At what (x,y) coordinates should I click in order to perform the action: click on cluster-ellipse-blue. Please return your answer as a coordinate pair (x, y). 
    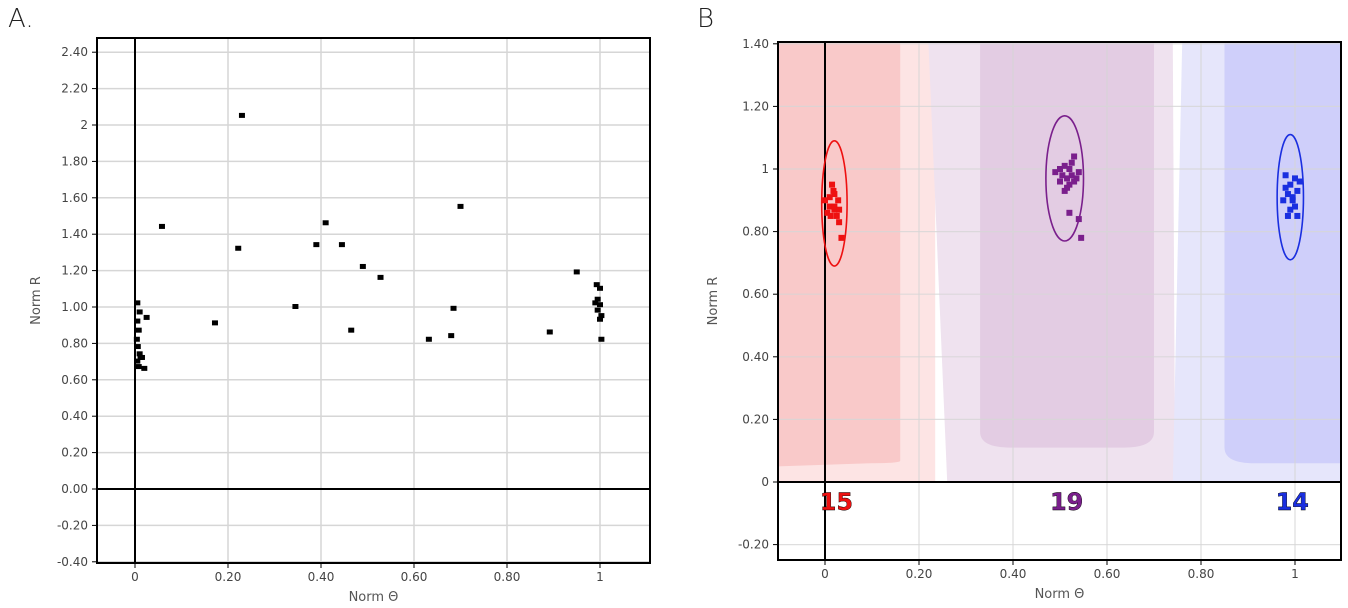
    Looking at the image, I should click on (1290, 197).